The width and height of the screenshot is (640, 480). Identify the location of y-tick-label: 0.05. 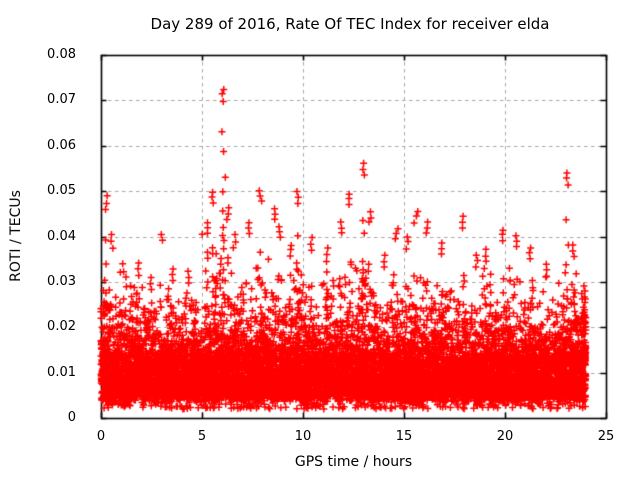
(61, 191).